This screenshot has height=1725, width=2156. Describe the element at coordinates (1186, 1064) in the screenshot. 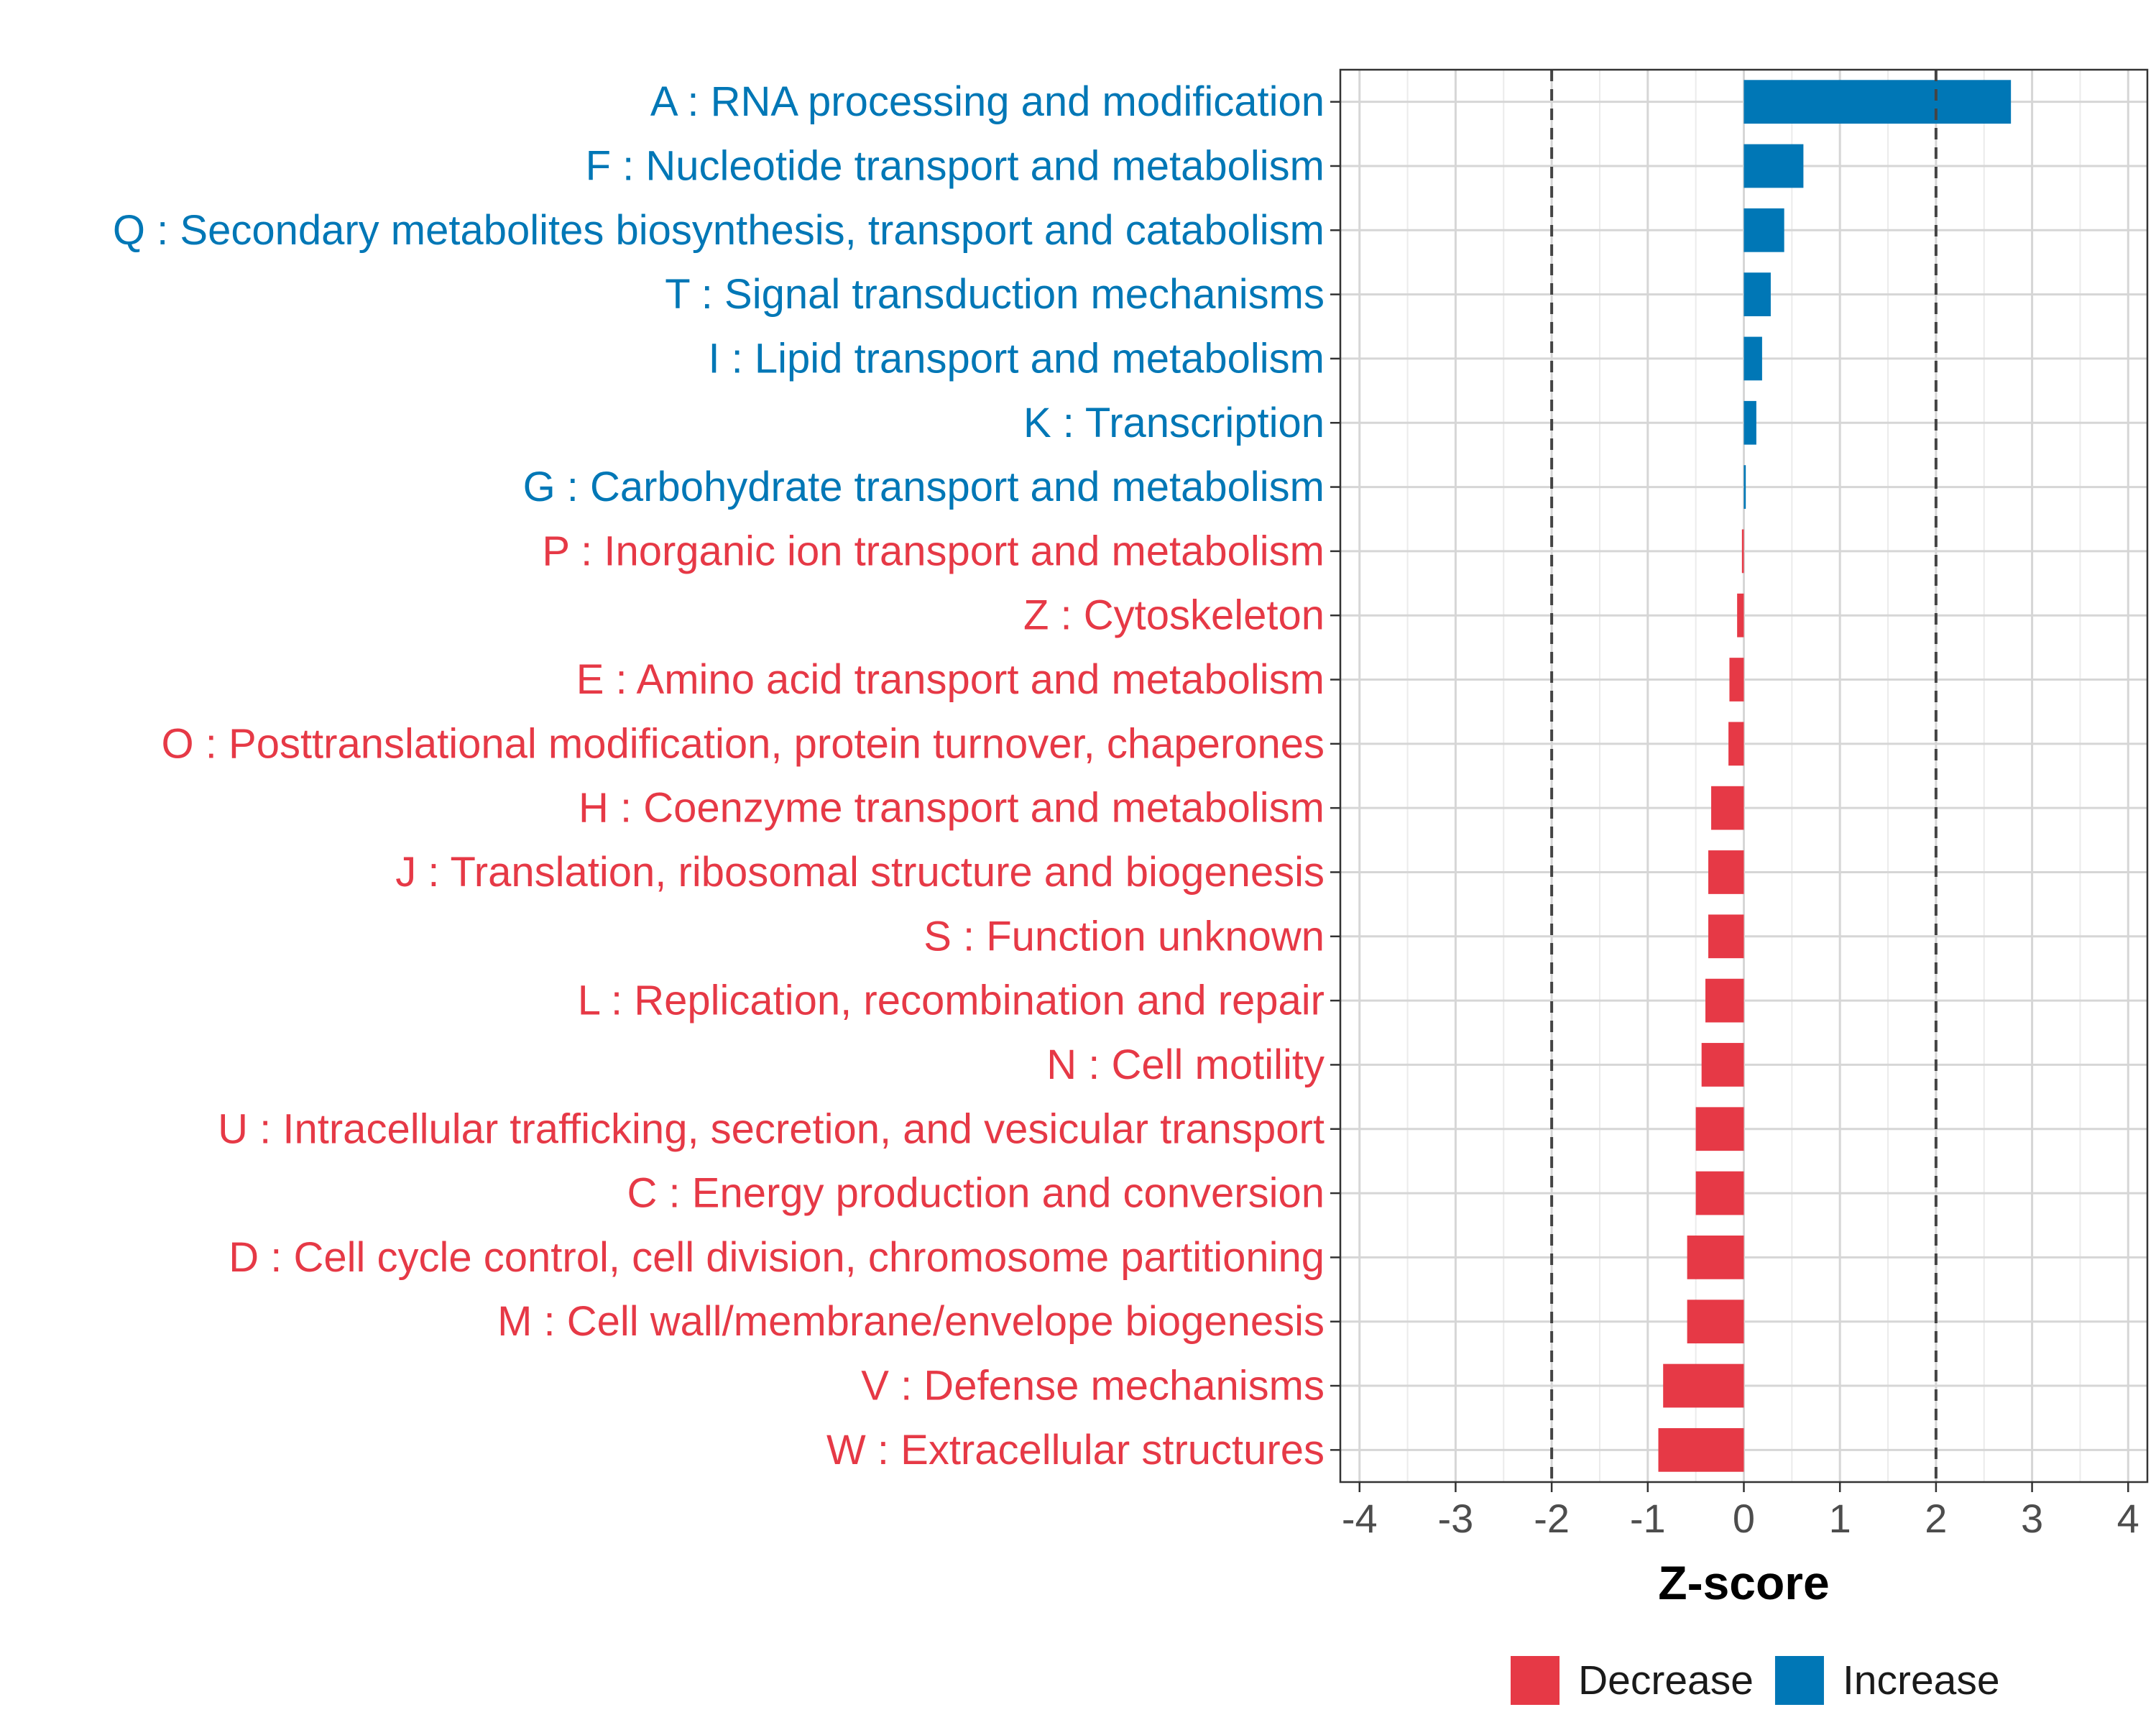

I see `y-tick-label: N : Cell motility` at that location.